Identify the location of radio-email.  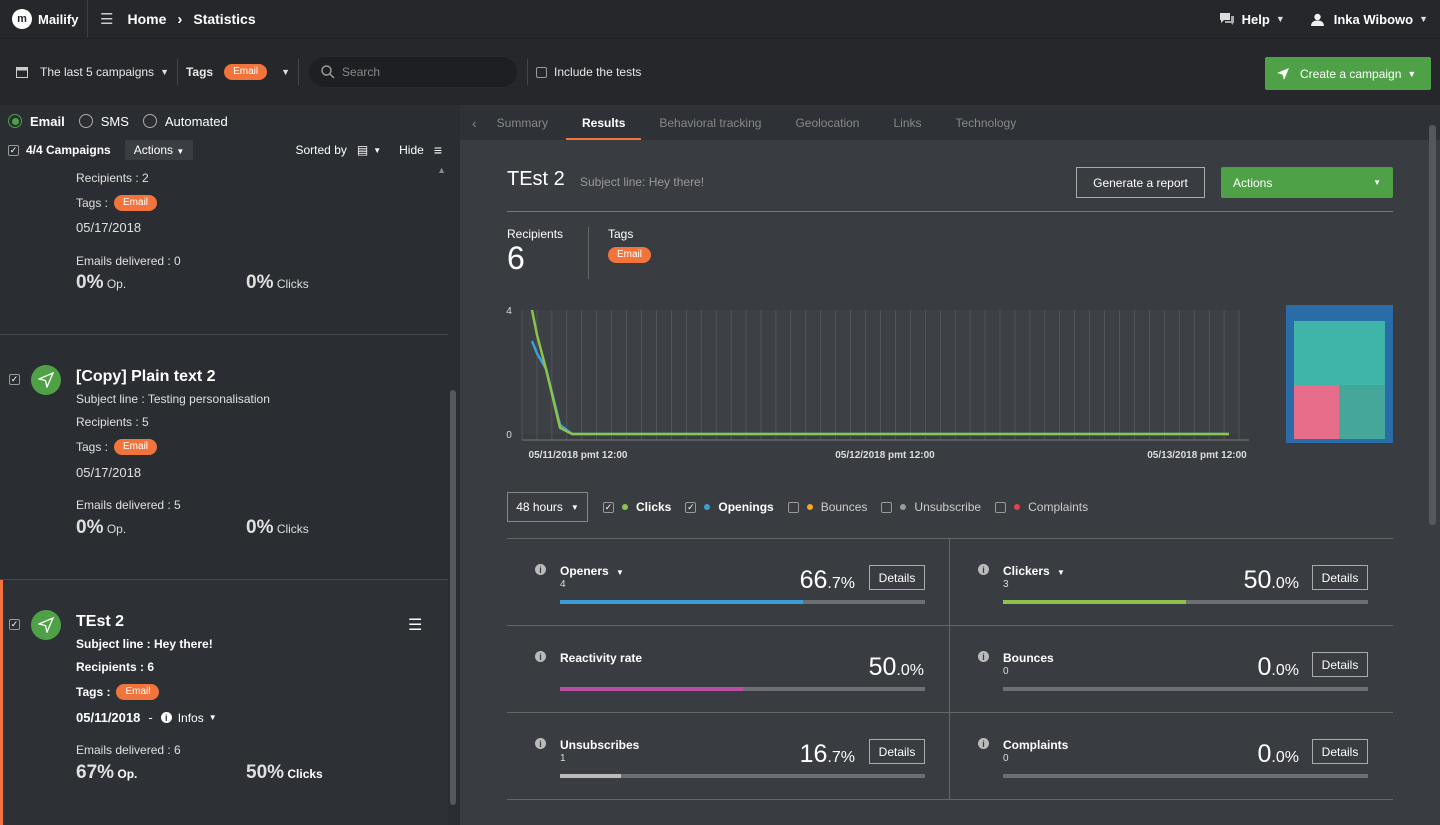
(15, 121).